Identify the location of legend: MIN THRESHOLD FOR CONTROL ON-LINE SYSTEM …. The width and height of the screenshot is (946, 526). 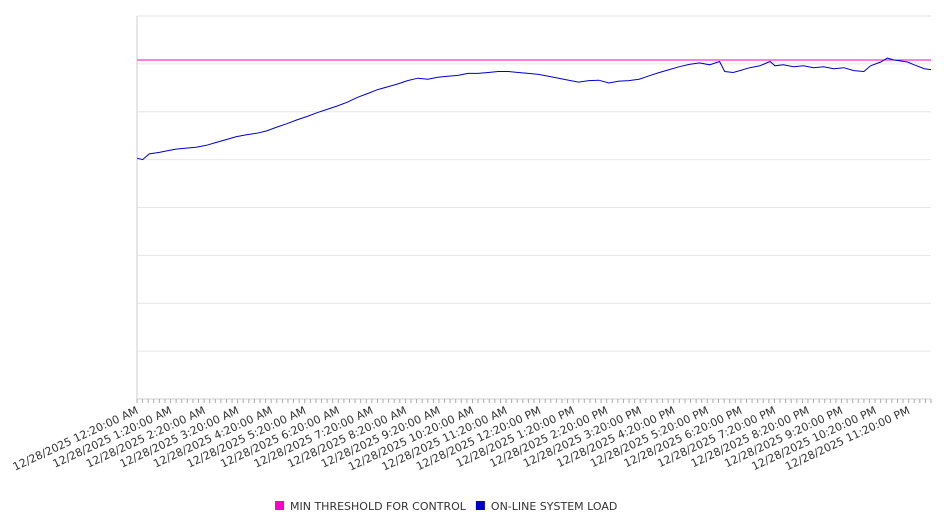
(446, 506).